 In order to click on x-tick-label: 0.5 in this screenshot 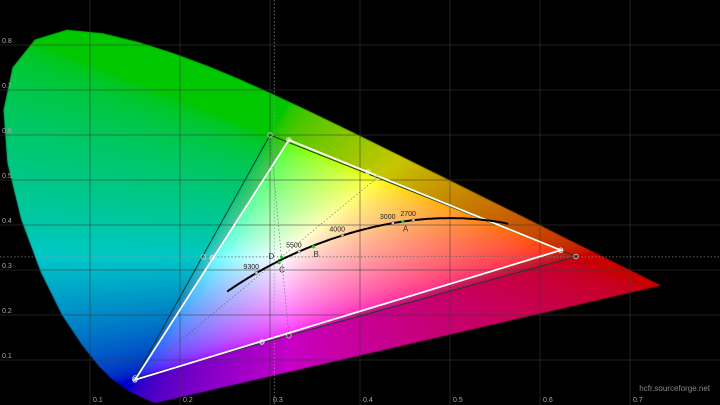, I will do `click(458, 400)`.